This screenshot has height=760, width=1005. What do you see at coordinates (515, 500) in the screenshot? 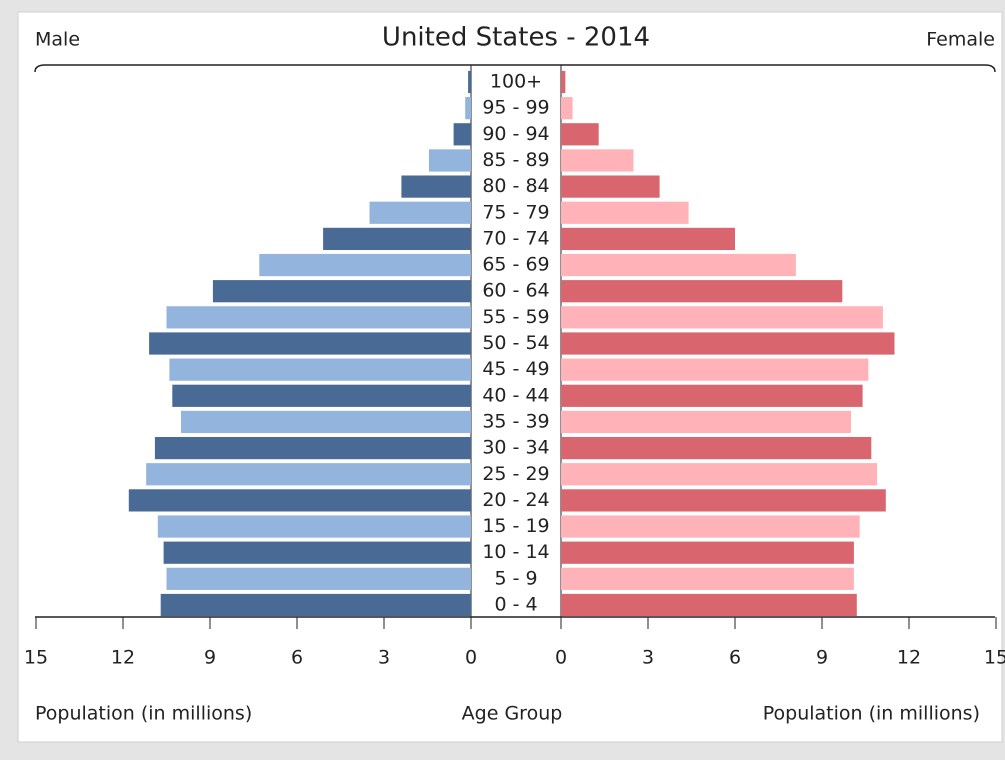
I see `category-label: 20 - 24` at bounding box center [515, 500].